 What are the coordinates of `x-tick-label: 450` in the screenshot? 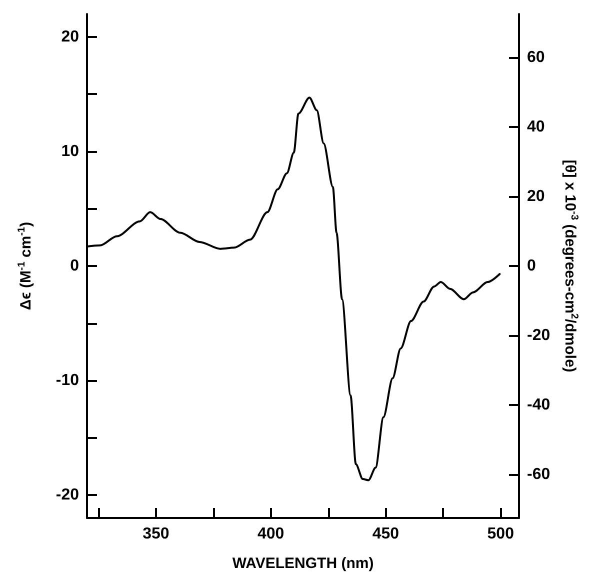 It's located at (386, 534).